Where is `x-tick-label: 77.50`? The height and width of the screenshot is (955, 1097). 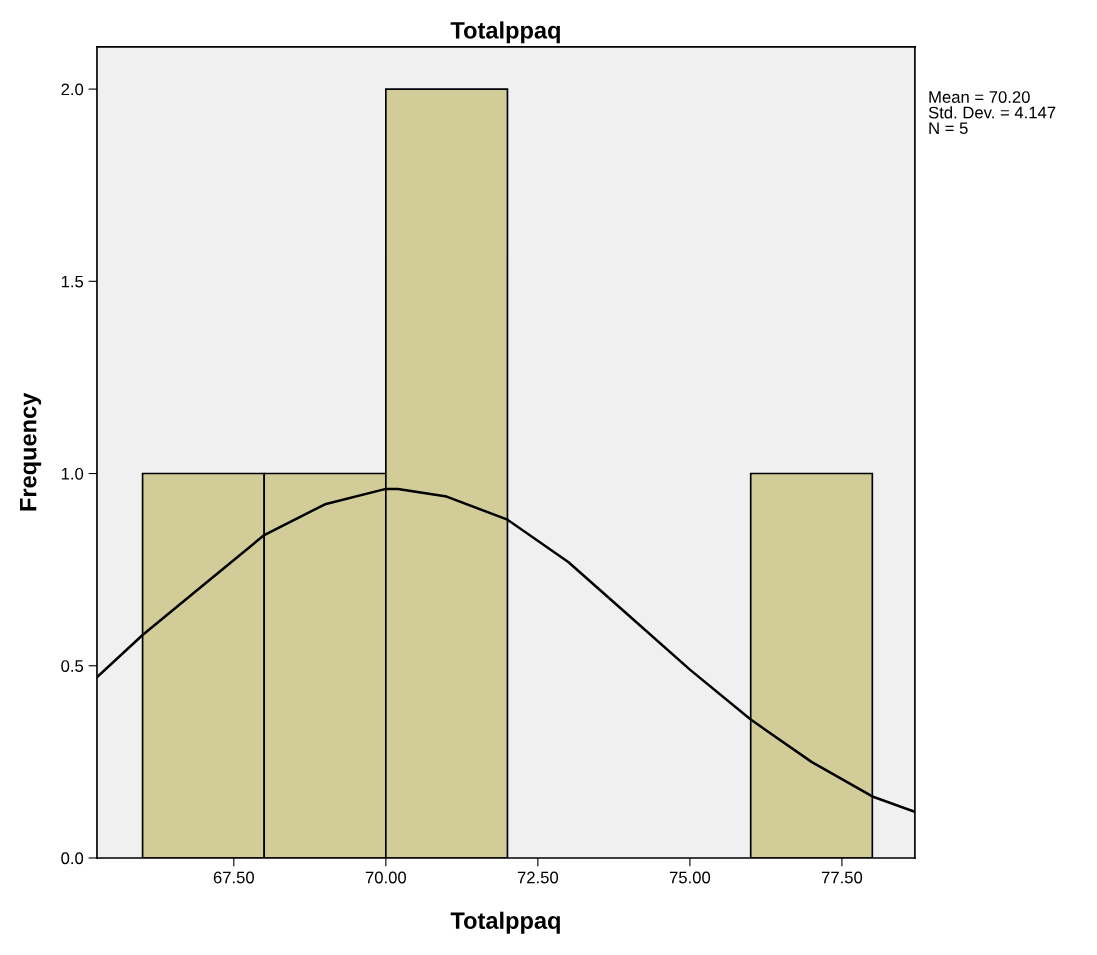
x-tick-label: 77.50 is located at coordinates (842, 877).